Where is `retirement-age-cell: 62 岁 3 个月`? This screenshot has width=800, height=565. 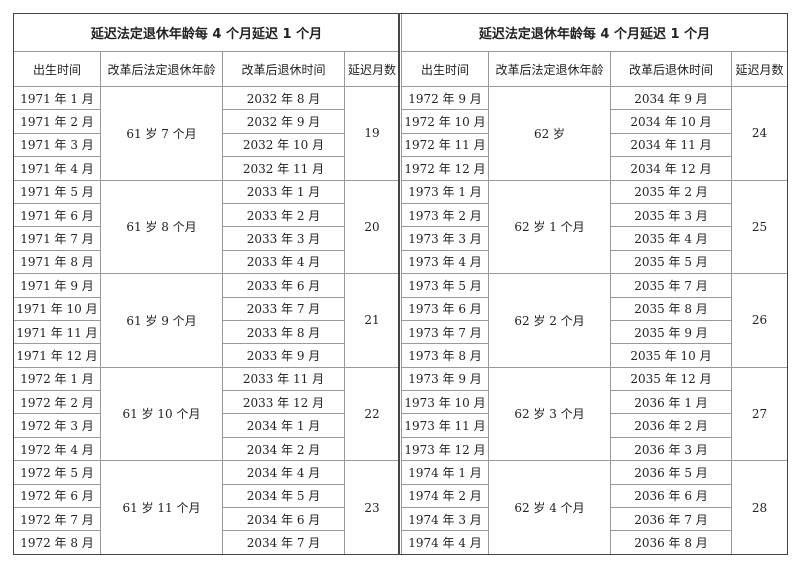 retirement-age-cell: 62 岁 3 个月 is located at coordinates (549, 414).